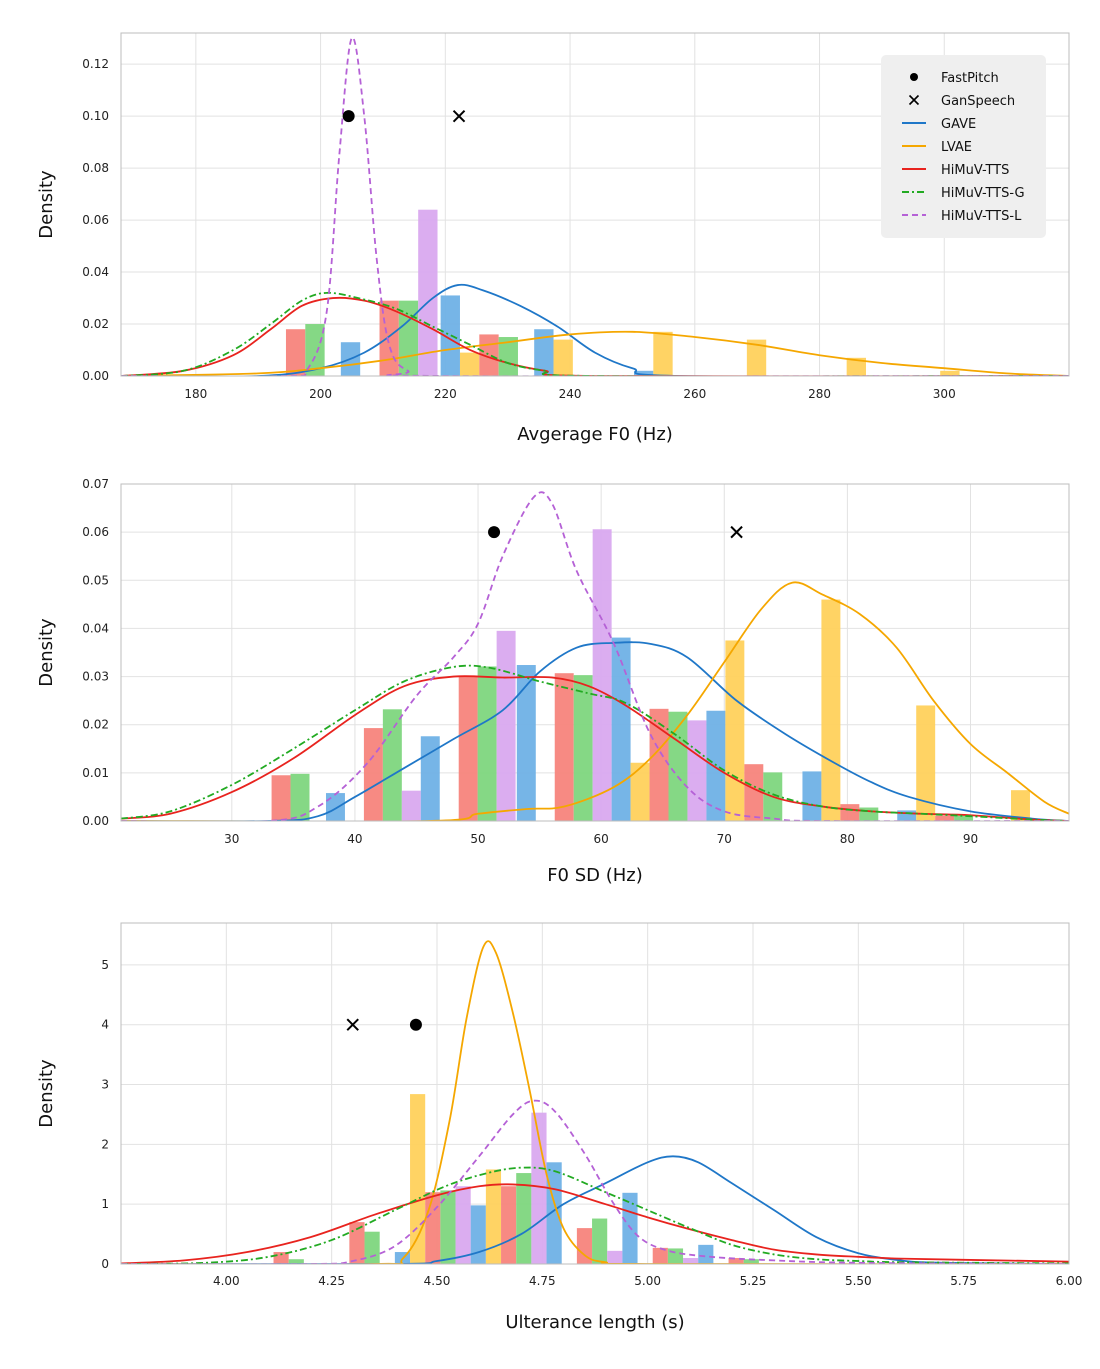  Describe the element at coordinates (944, 394) in the screenshot. I see `x-tick-label: 300` at that location.